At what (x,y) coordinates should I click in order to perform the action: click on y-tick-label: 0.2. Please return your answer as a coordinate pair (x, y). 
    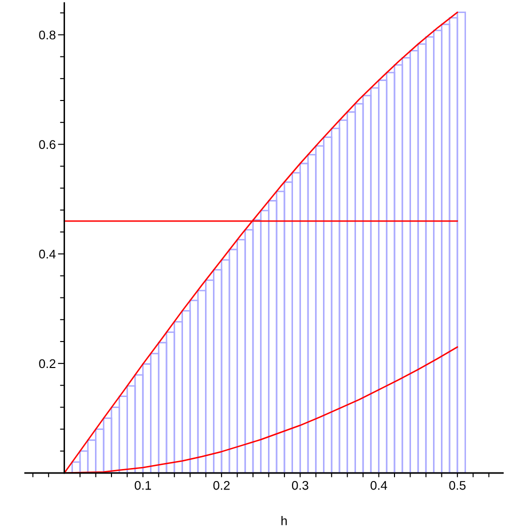
    Looking at the image, I should click on (47, 363).